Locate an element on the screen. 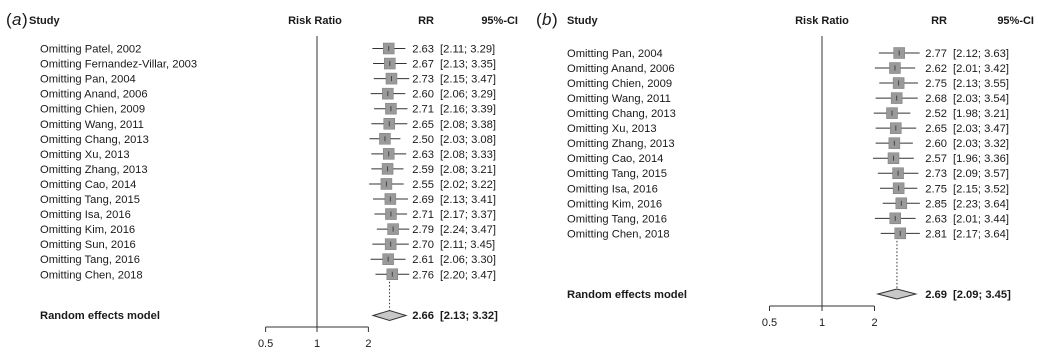 Image resolution: width=1038 pixels, height=353 pixels. panel-b-study-label: Omitting Chang, 2013 is located at coordinates (621, 114).